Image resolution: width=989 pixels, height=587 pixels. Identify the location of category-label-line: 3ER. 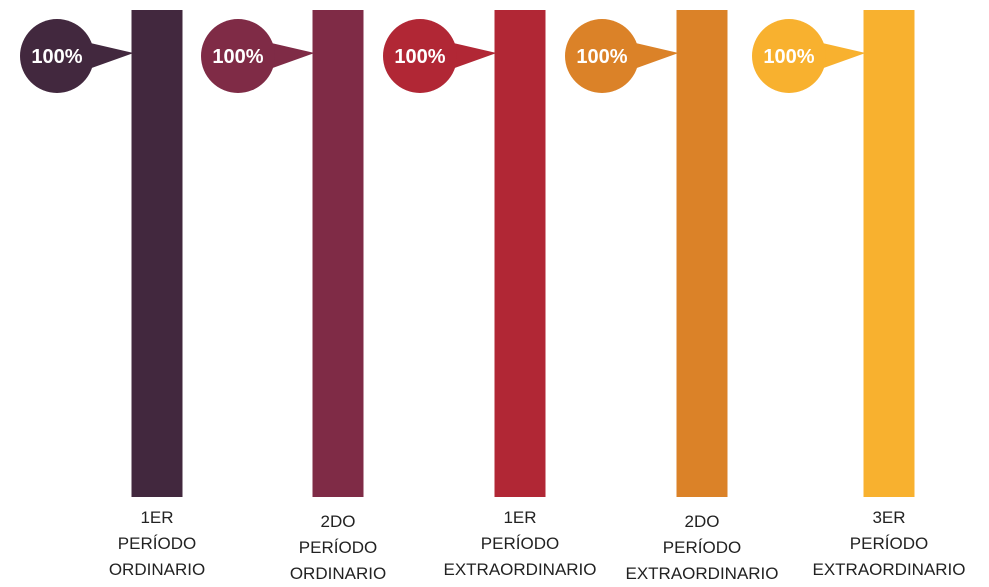
(888, 517).